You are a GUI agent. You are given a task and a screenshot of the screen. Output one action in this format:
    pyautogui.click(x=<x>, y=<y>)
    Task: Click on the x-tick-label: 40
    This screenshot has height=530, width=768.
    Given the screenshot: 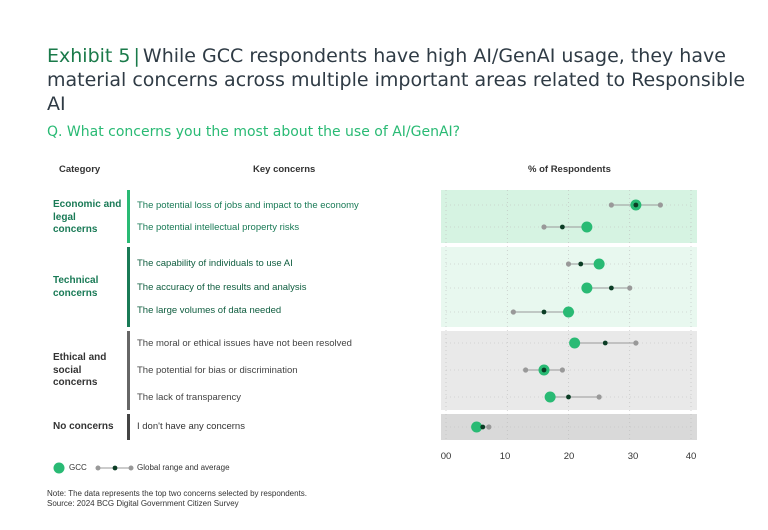 What is the action you would take?
    pyautogui.click(x=691, y=456)
    